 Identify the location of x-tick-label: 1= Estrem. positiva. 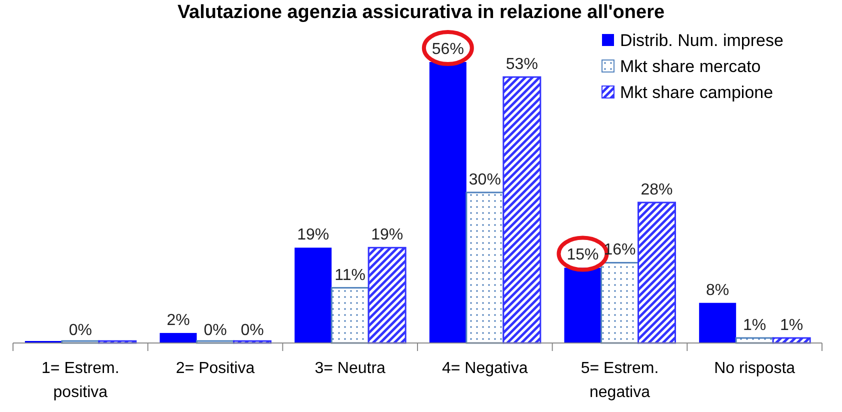
(81, 380).